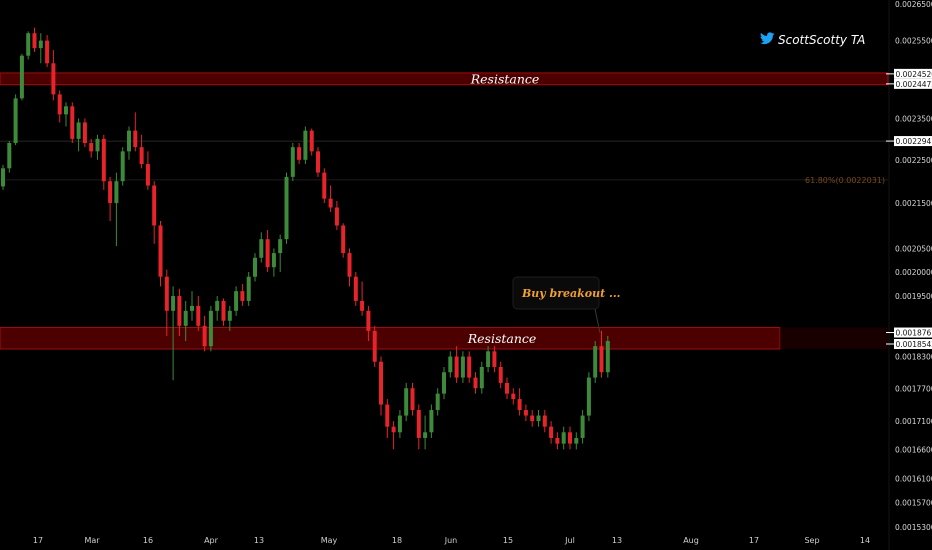 The height and width of the screenshot is (550, 932). Describe the element at coordinates (556, 293) in the screenshot. I see `callout-box` at that location.